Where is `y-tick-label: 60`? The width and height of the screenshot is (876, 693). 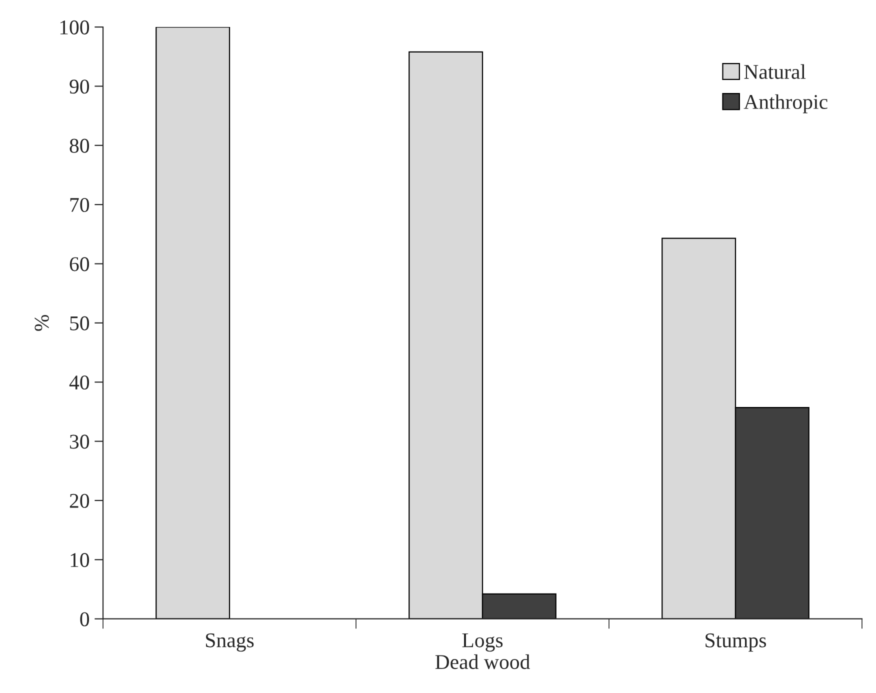 y-tick-label: 60 is located at coordinates (80, 264).